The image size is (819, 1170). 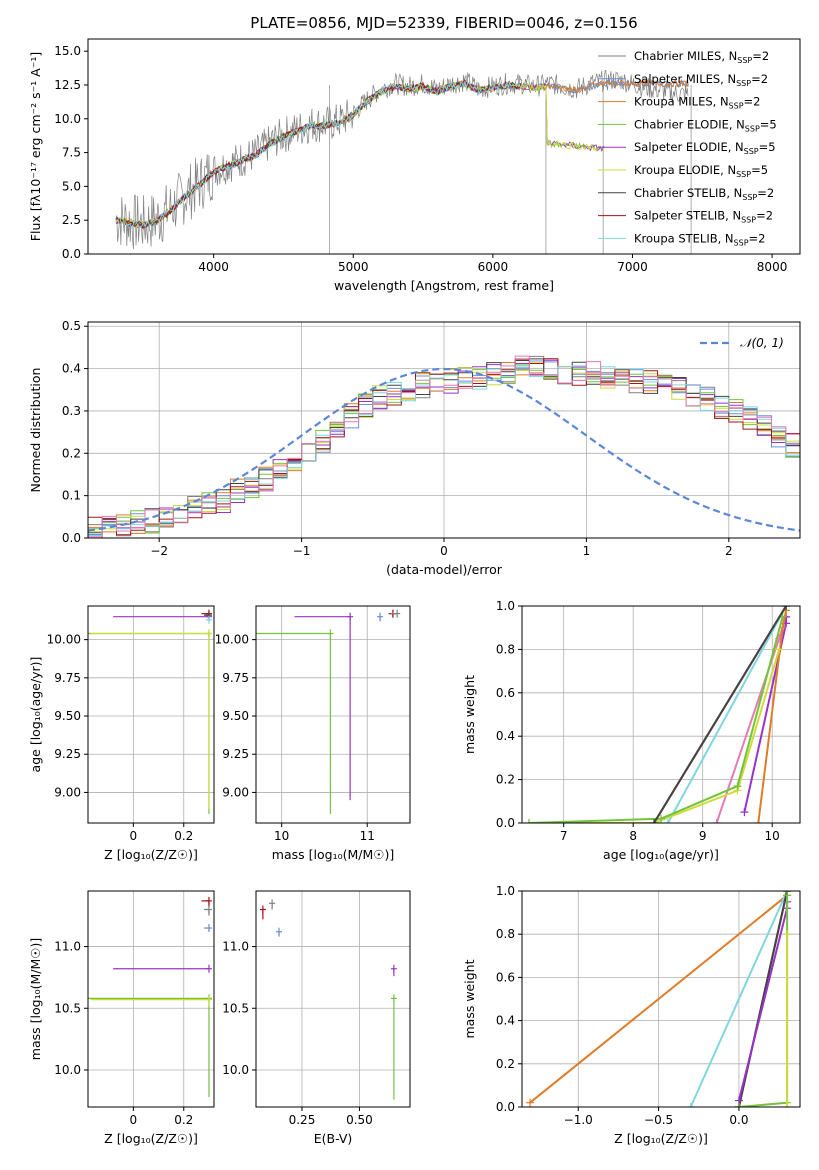 What do you see at coordinates (302, 551) in the screenshot?
I see `x-tick-label: −1` at bounding box center [302, 551].